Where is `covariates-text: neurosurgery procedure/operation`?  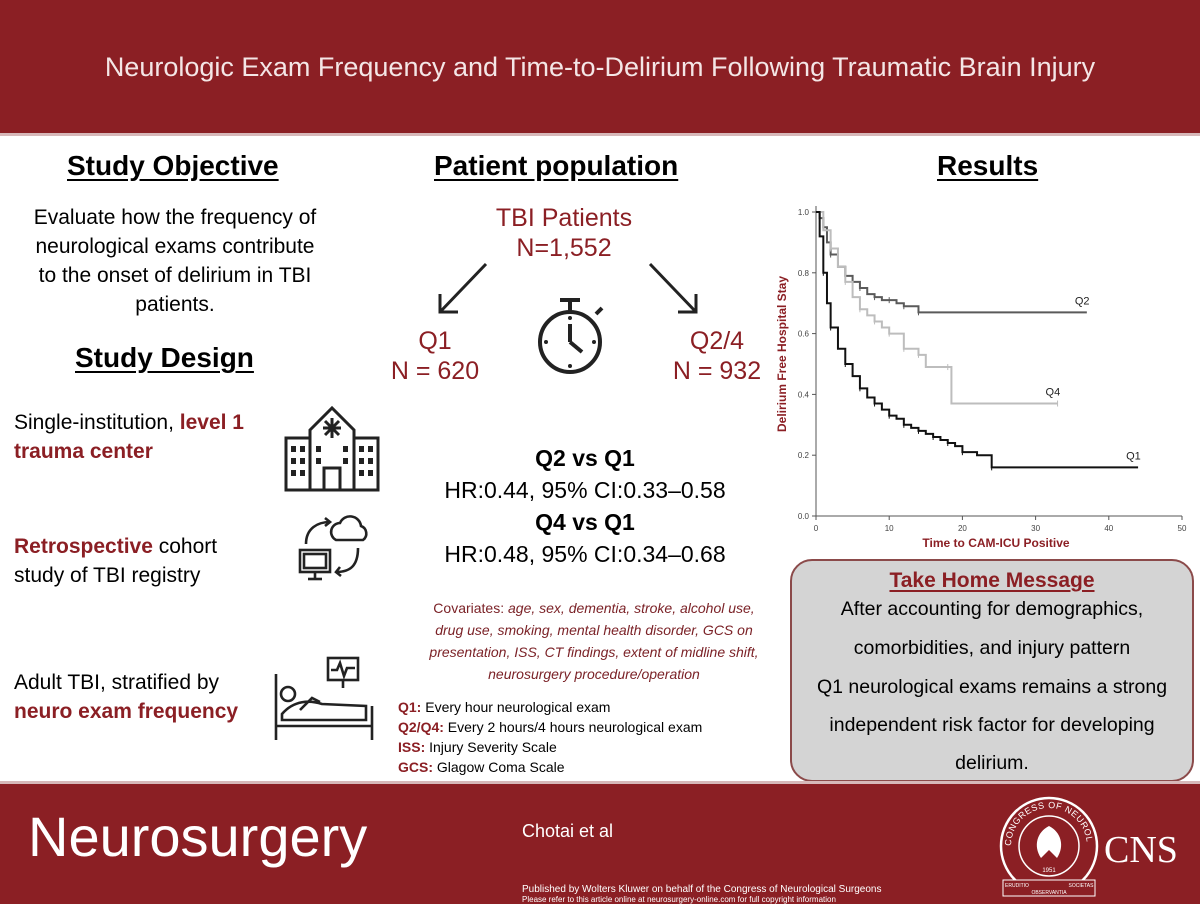 covariates-text: neurosurgery procedure/operation is located at coordinates (594, 674).